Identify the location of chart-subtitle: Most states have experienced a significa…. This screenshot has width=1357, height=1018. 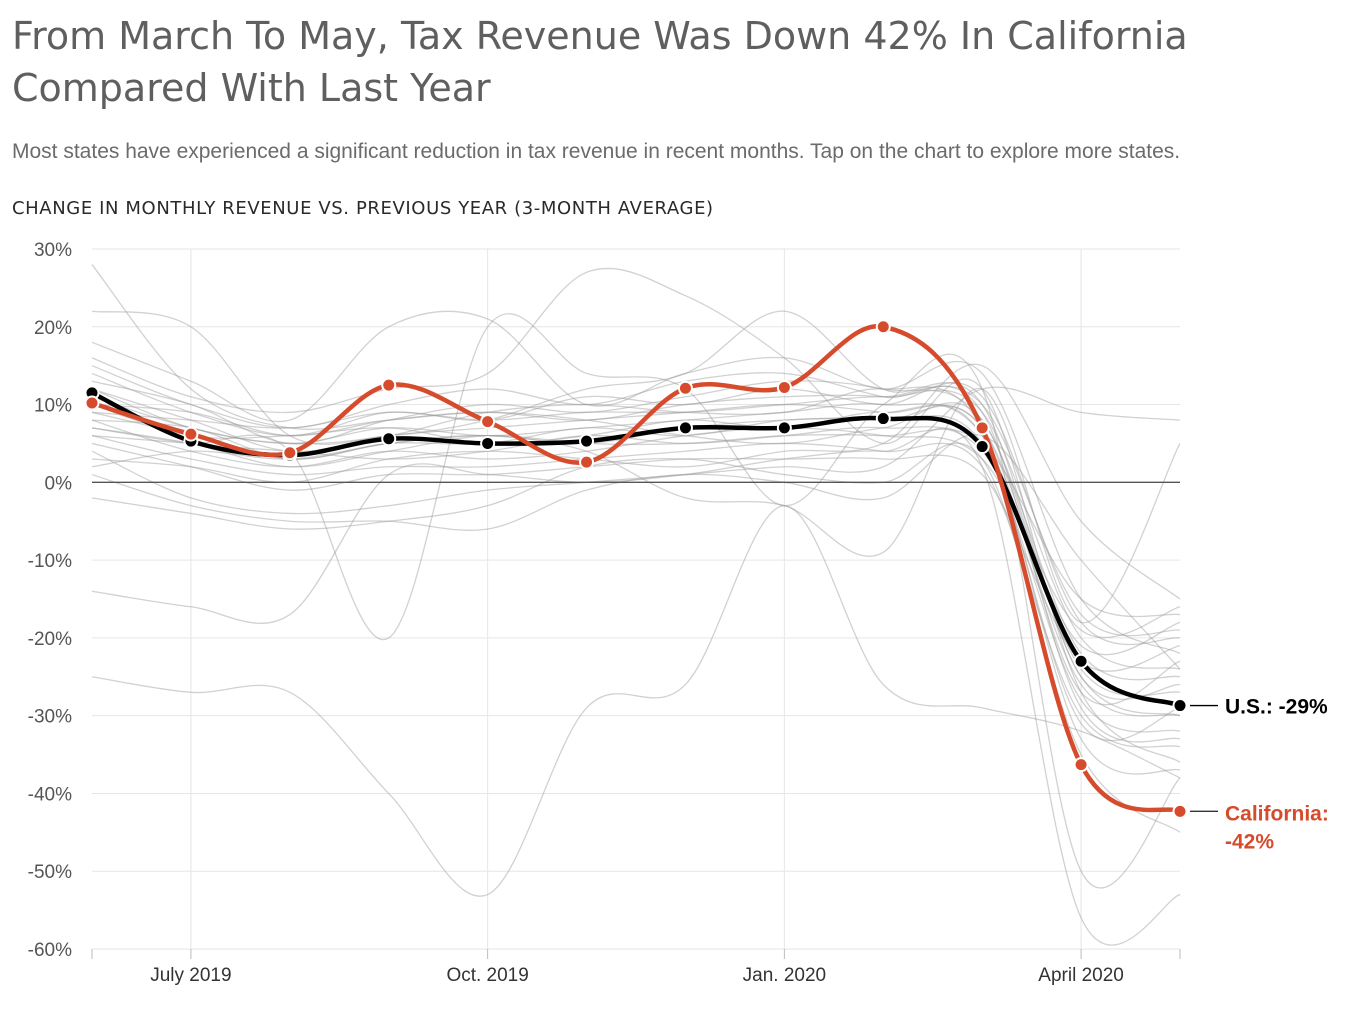
(596, 151).